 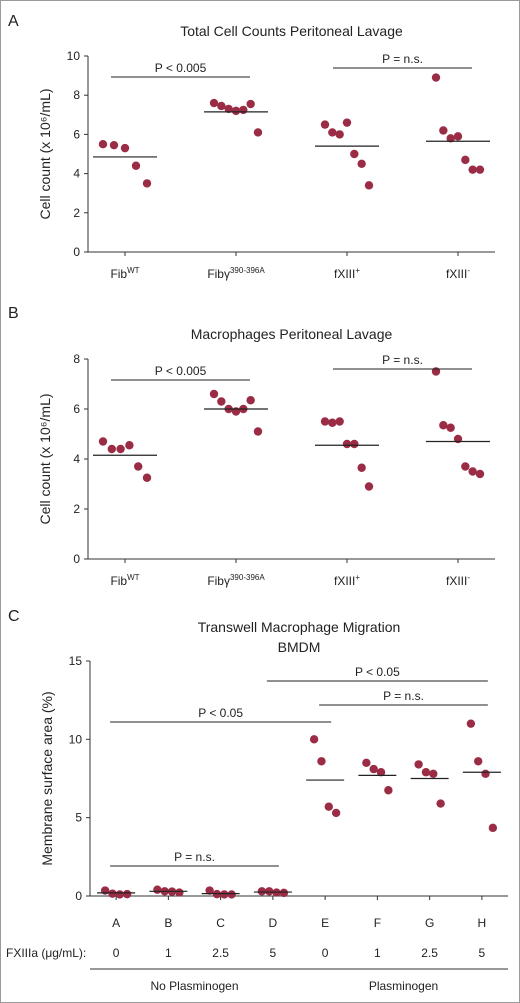 What do you see at coordinates (403, 986) in the screenshot?
I see `group-label: Plasminogen` at bounding box center [403, 986].